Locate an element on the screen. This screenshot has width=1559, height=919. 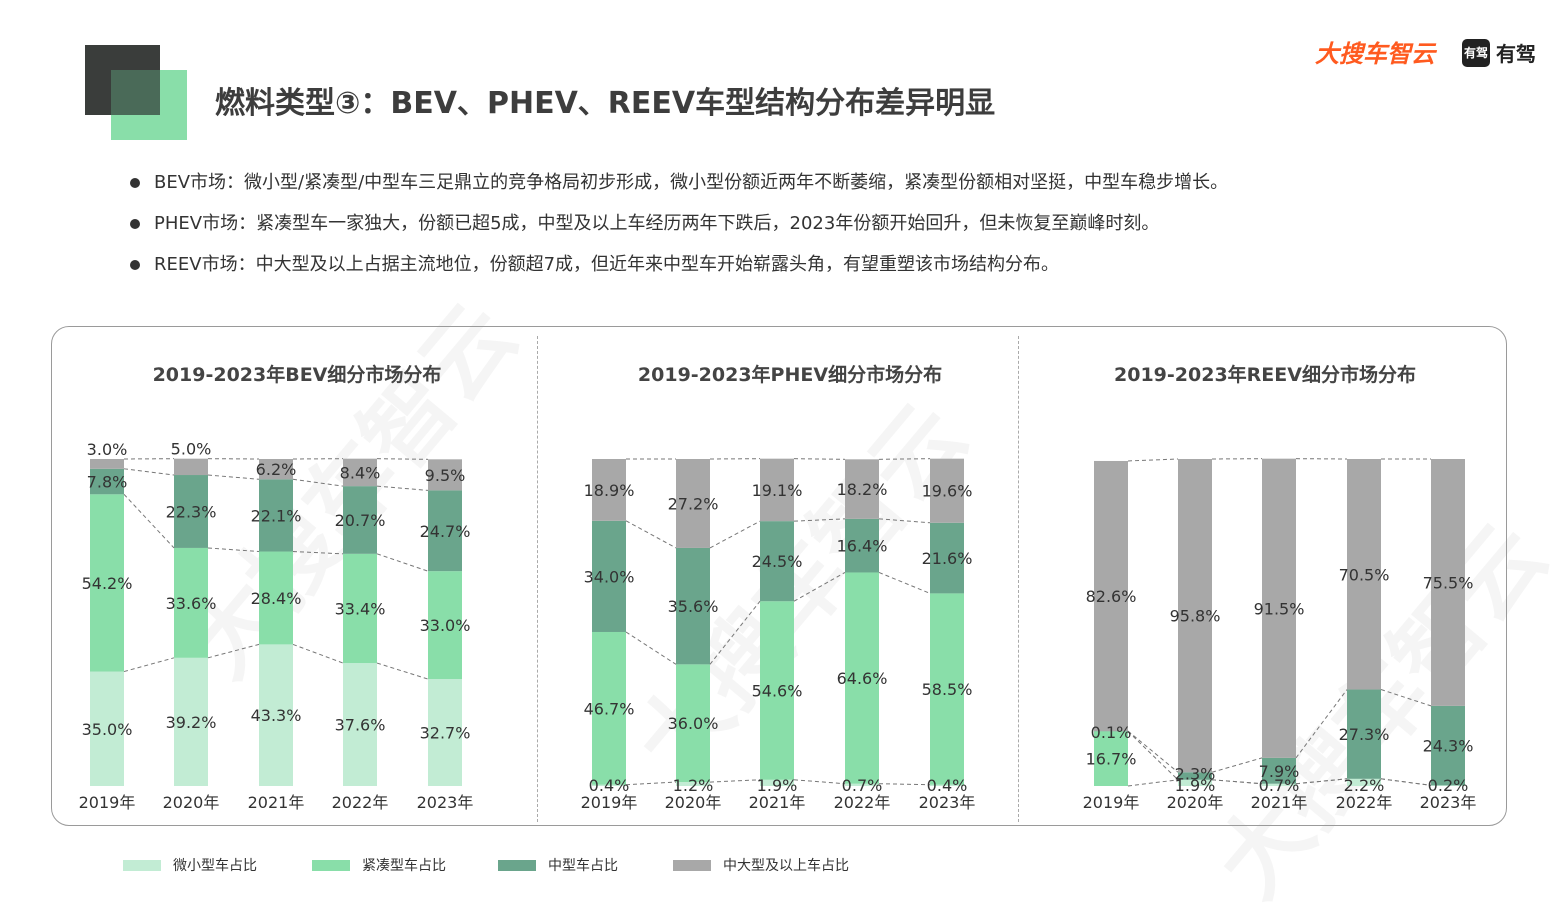
legend-item-compact: 紧凑型车占比 is located at coordinates (379, 865).